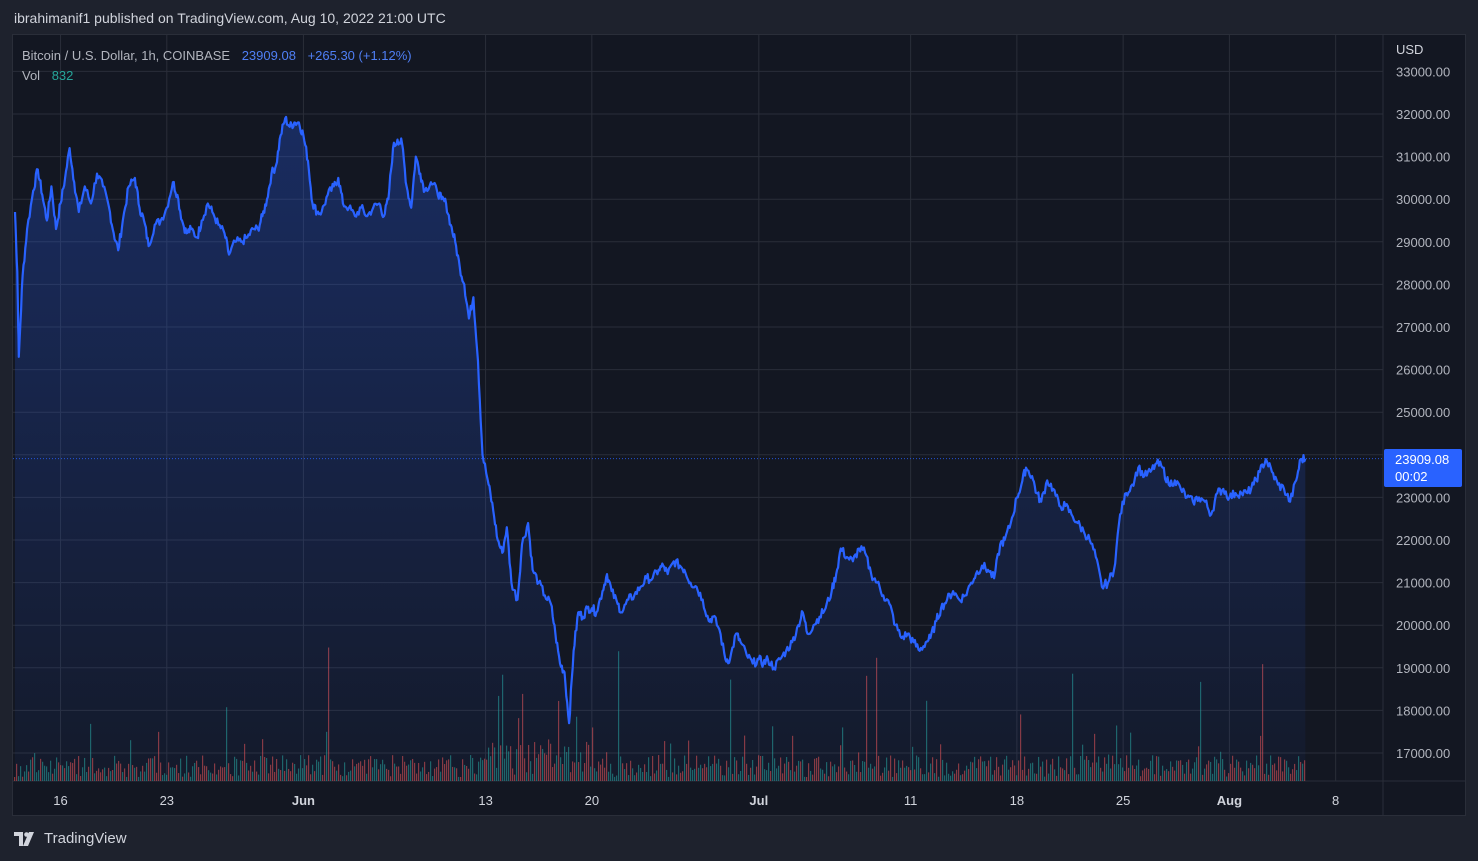 This screenshot has height=861, width=1478. What do you see at coordinates (1229, 800) in the screenshot?
I see `x-tick-label: Aug` at bounding box center [1229, 800].